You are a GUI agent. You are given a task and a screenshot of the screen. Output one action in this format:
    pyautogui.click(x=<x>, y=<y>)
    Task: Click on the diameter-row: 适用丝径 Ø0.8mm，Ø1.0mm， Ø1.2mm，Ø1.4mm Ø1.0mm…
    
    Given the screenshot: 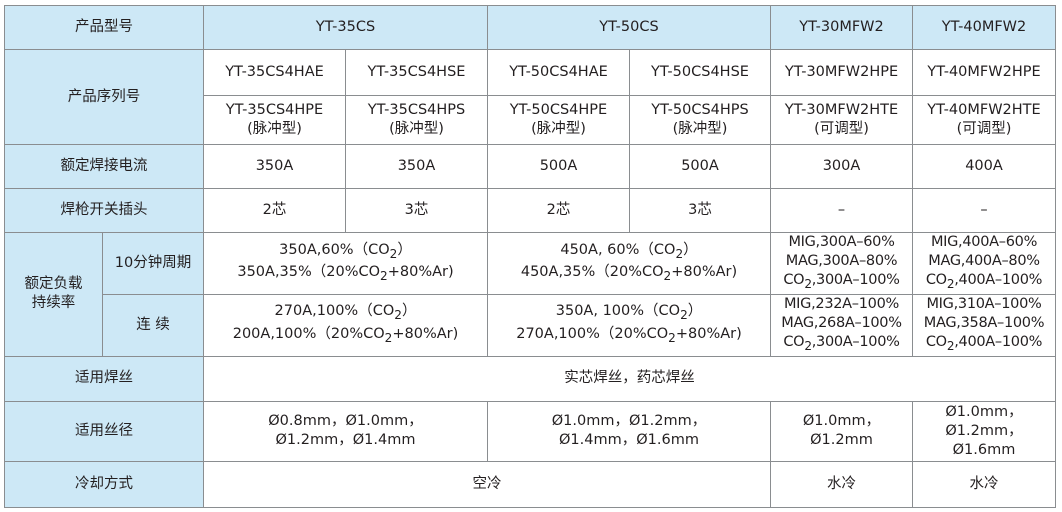 What is the action you would take?
    pyautogui.click(x=530, y=431)
    